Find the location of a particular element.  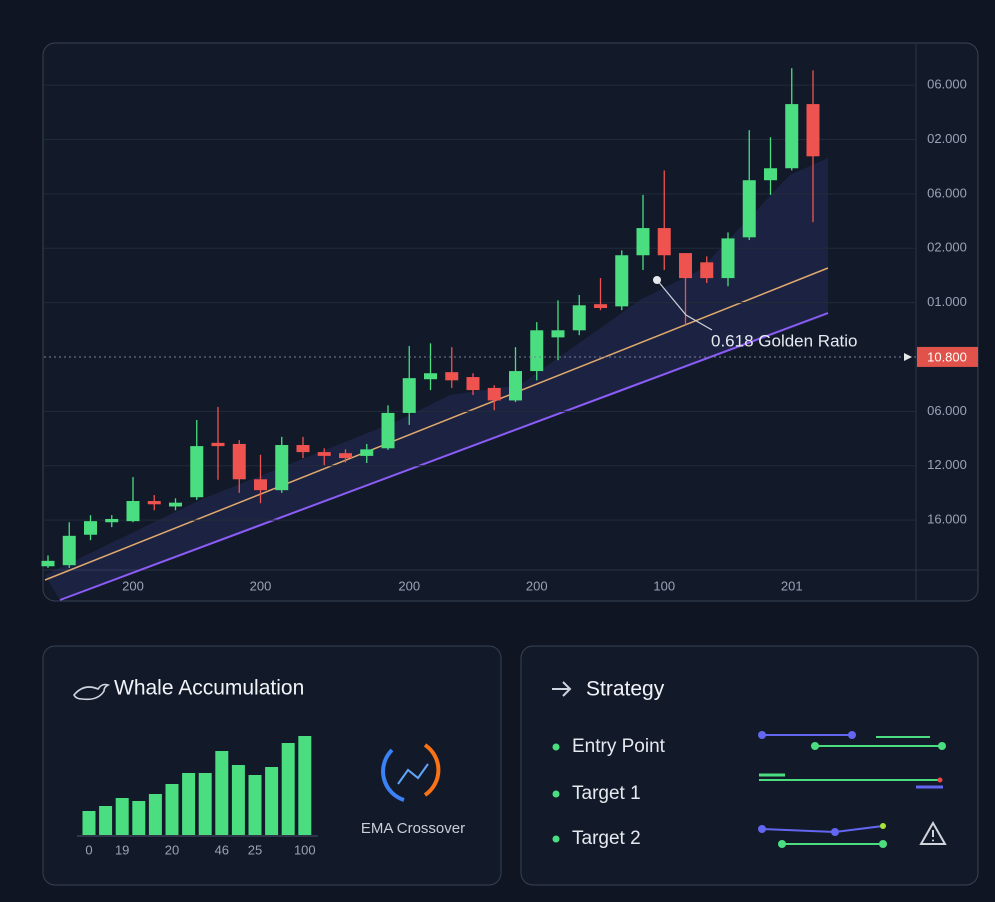

annotation-leader is located at coordinates (684, 305).